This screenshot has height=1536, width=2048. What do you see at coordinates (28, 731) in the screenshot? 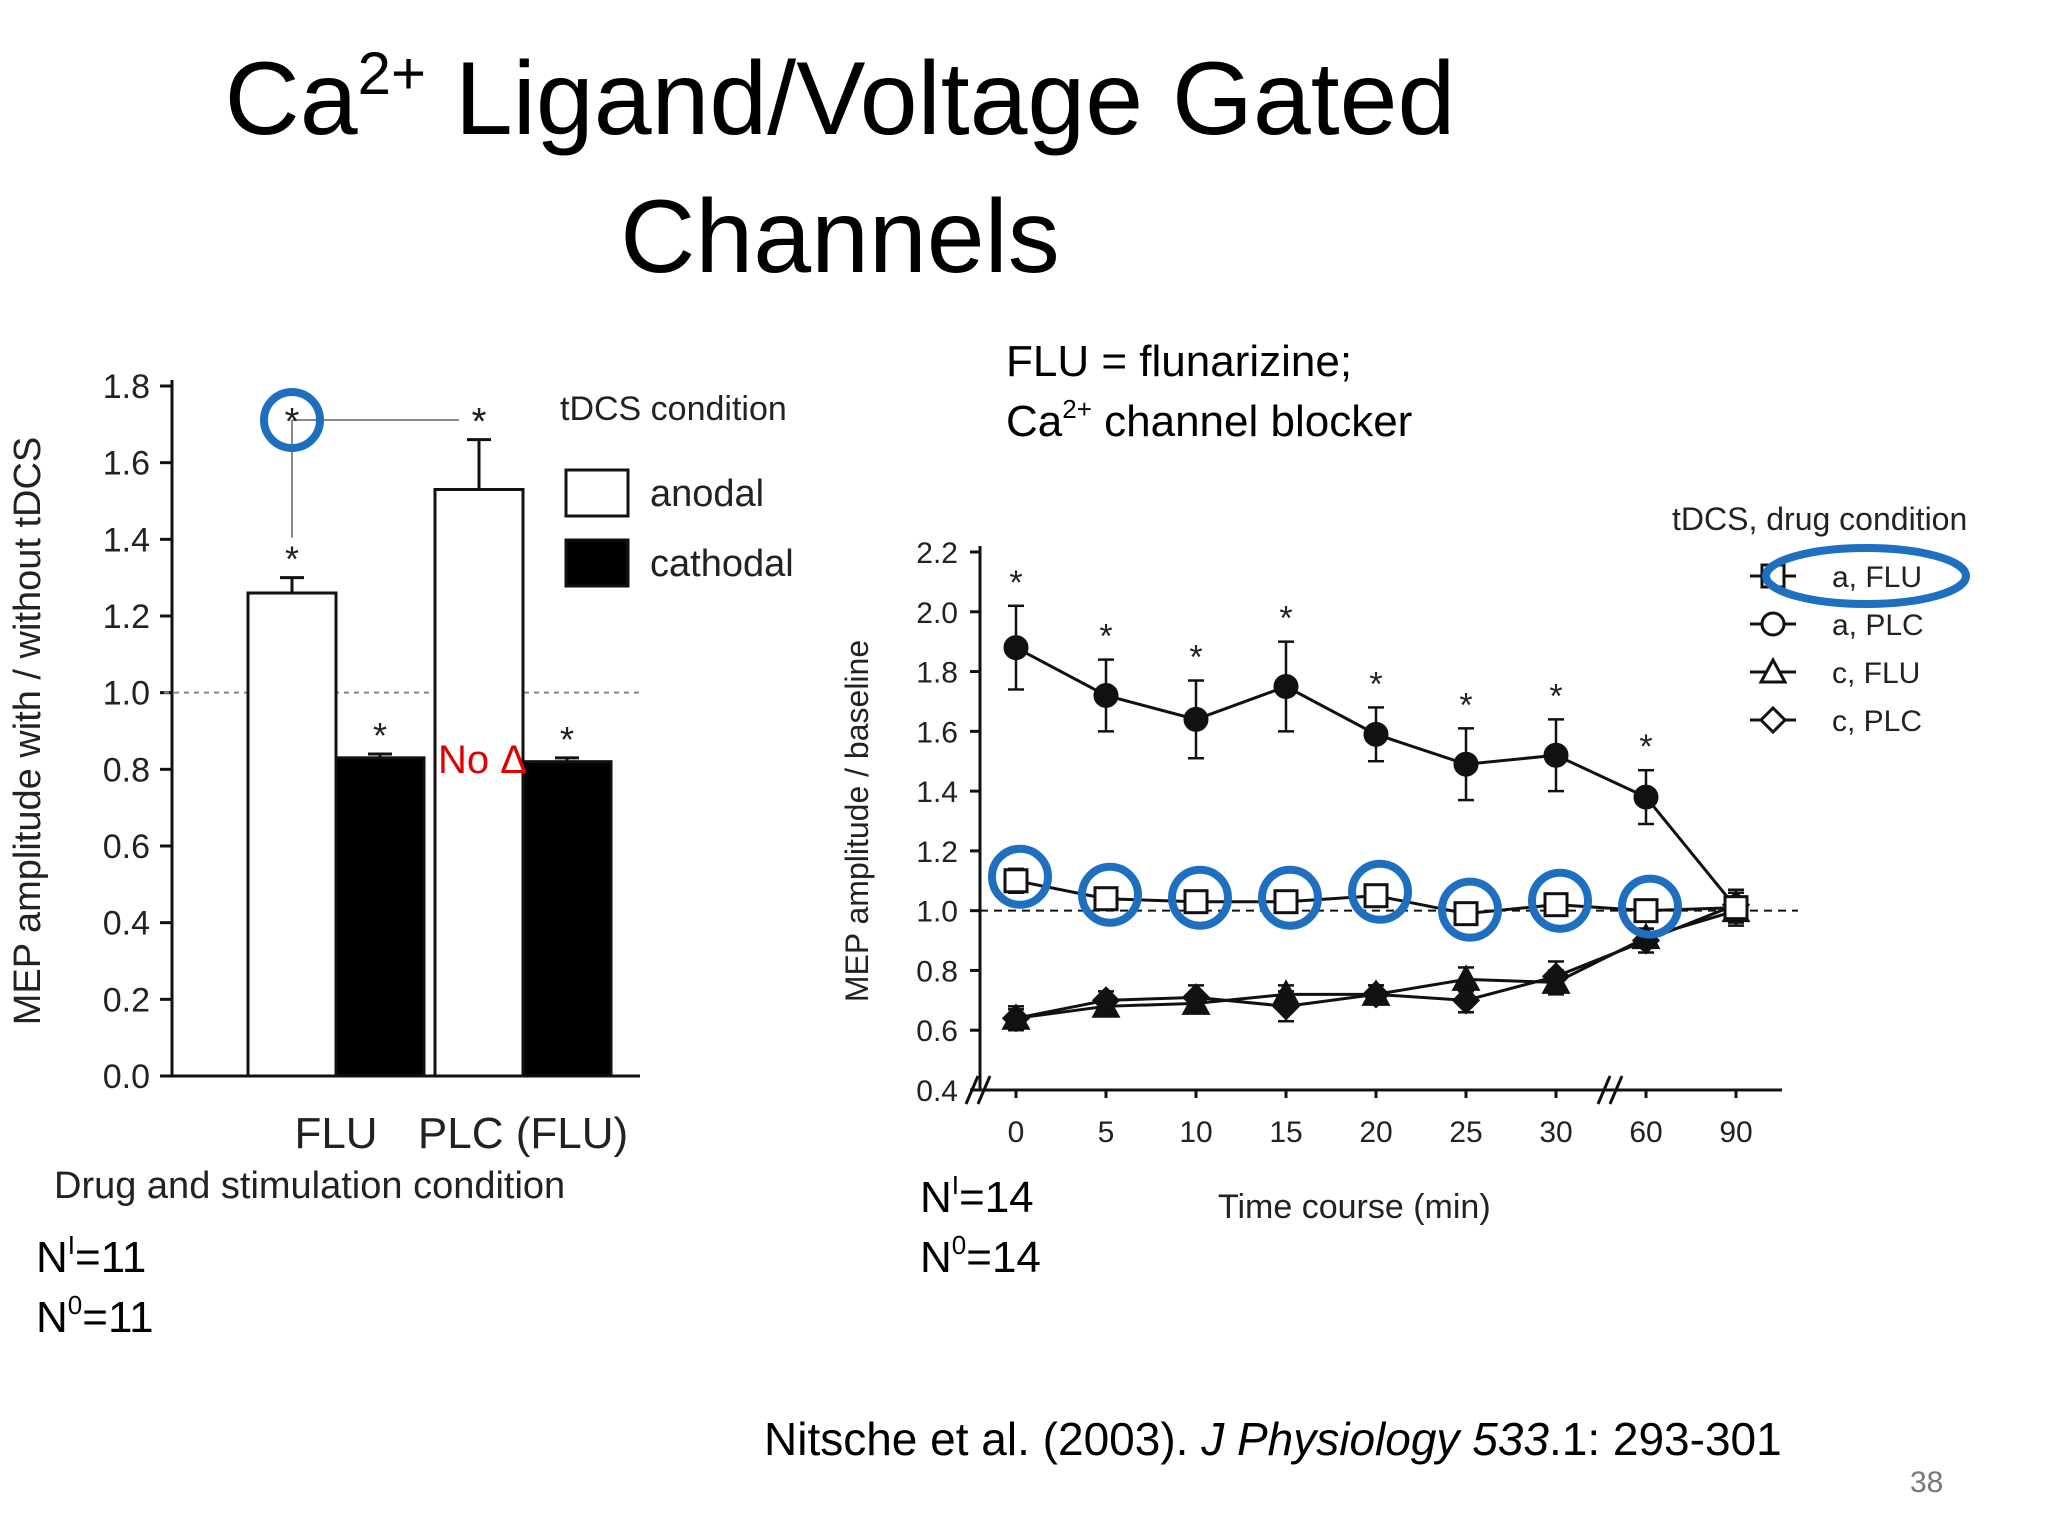
I see `y-axis-label: MEP amplitude with / without tDCS` at bounding box center [28, 731].